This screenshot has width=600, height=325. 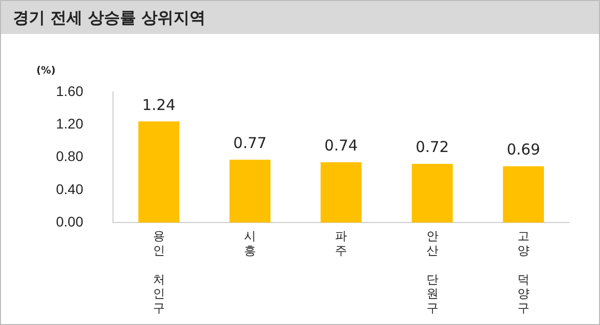 What do you see at coordinates (70, 124) in the screenshot?
I see `y-tick-label: 1.20` at bounding box center [70, 124].